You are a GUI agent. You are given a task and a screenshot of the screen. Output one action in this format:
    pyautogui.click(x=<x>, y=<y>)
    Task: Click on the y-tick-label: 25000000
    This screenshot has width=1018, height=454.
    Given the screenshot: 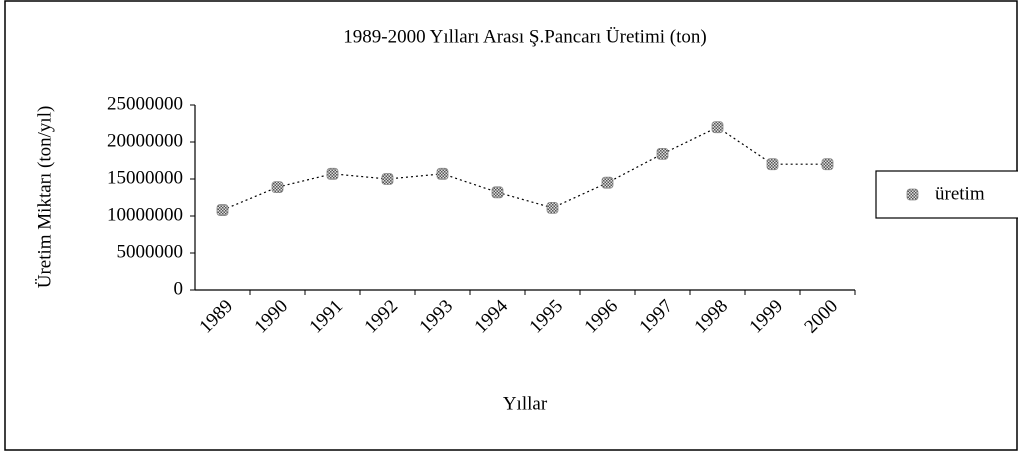 What is the action you would take?
    pyautogui.click(x=145, y=103)
    